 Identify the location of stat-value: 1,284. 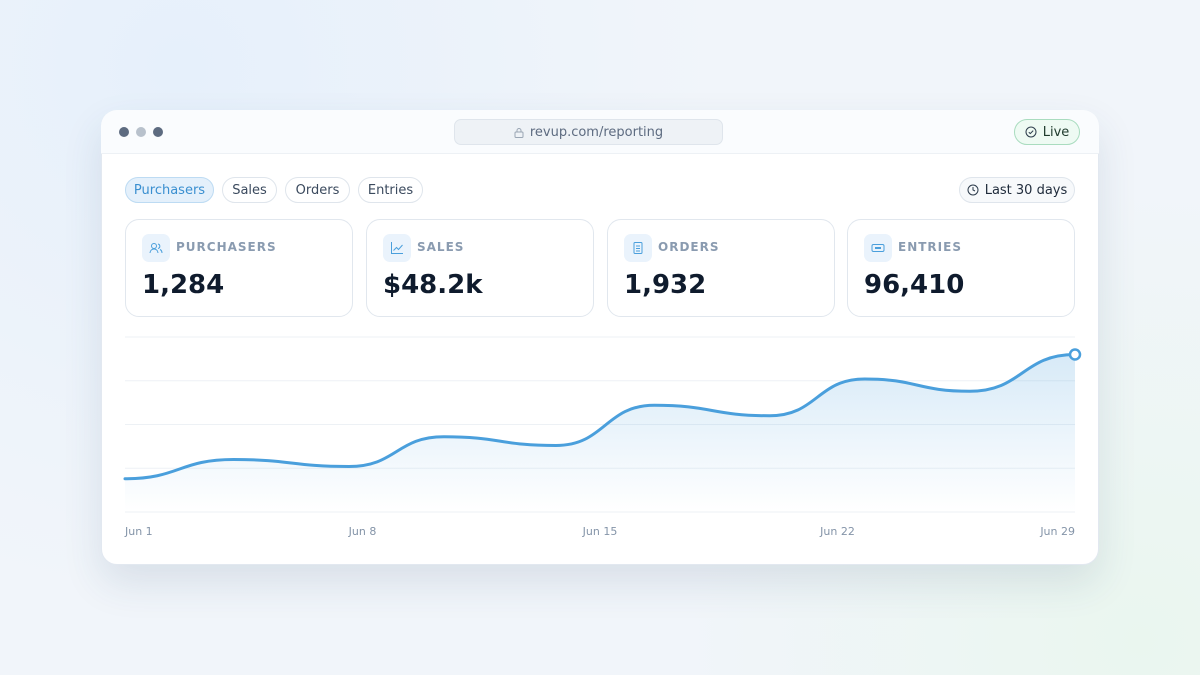
(183, 285).